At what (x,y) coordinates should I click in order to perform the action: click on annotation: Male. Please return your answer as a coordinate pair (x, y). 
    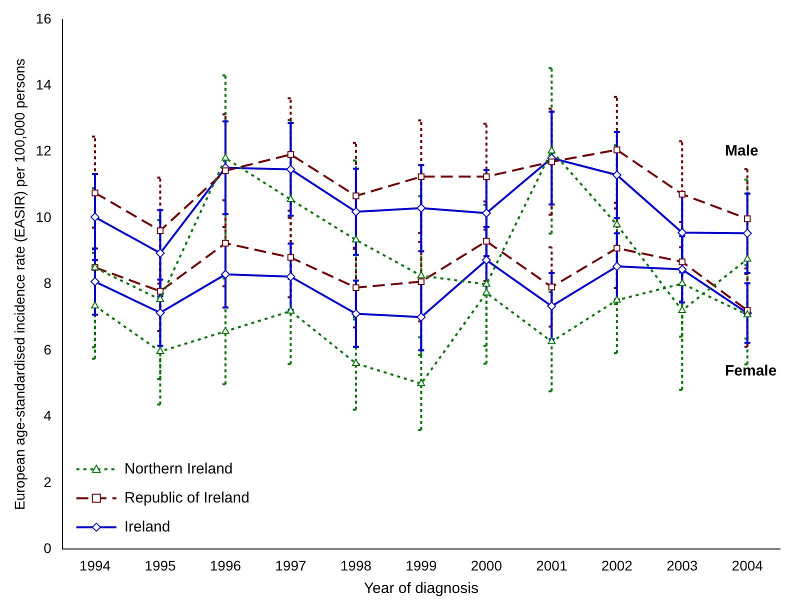
    Looking at the image, I should click on (741, 151).